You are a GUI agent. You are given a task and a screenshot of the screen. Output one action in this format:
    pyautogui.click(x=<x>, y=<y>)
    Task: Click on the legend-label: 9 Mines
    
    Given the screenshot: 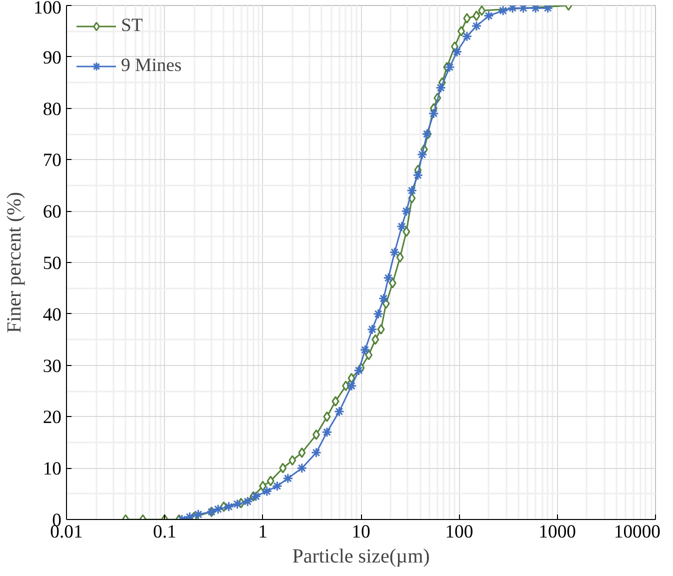 What is the action you would take?
    pyautogui.click(x=151, y=66)
    